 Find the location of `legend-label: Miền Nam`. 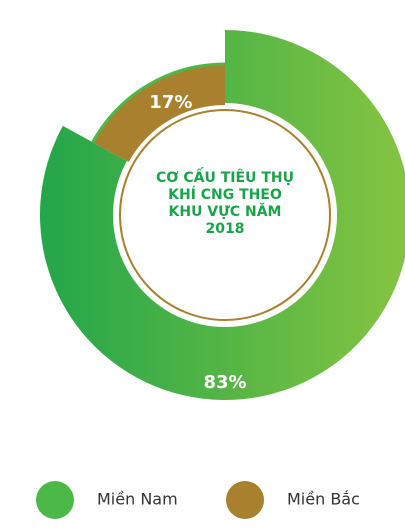

legend-label: Miền Nam is located at coordinates (137, 499).